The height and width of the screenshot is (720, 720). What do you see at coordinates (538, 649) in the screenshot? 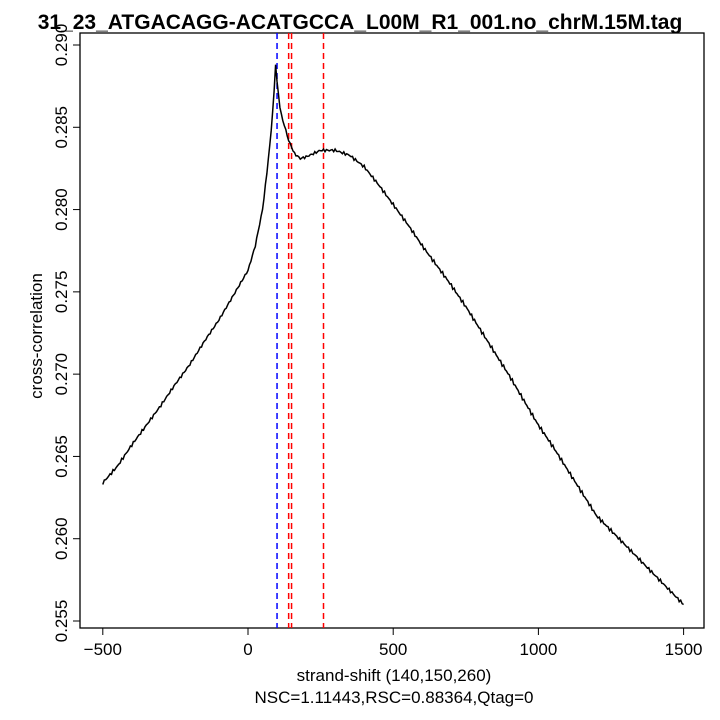
I see `x-tick-label: 1000` at bounding box center [538, 649].